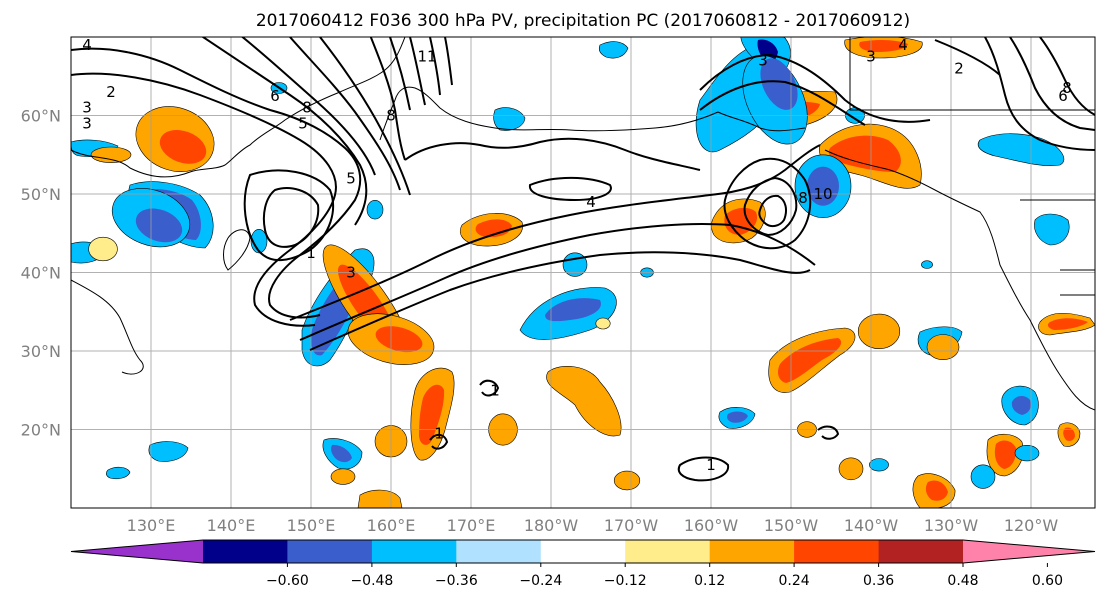  I want to click on lon-tick-label: 120°W, so click(1031, 525).